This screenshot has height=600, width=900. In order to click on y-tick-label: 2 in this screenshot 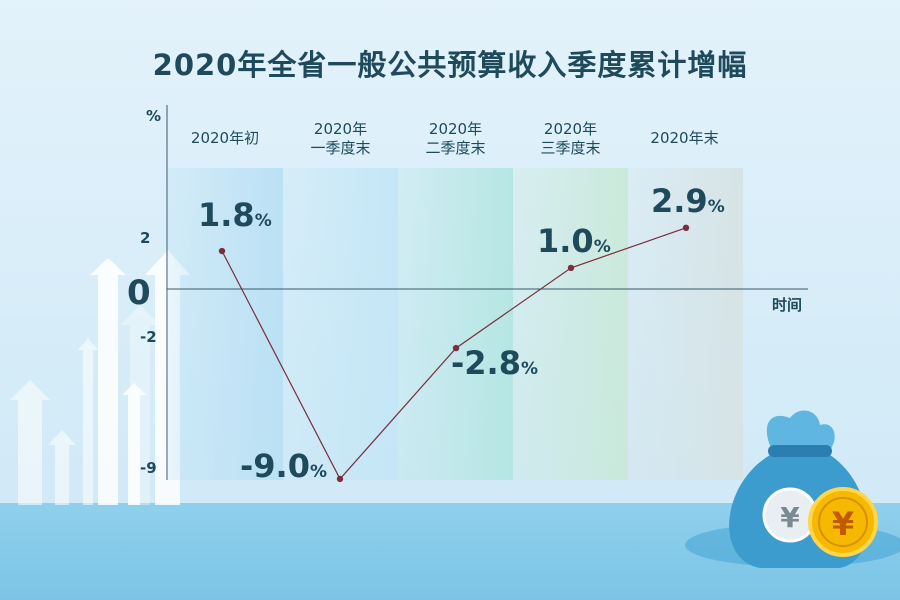, I will do `click(145, 238)`.